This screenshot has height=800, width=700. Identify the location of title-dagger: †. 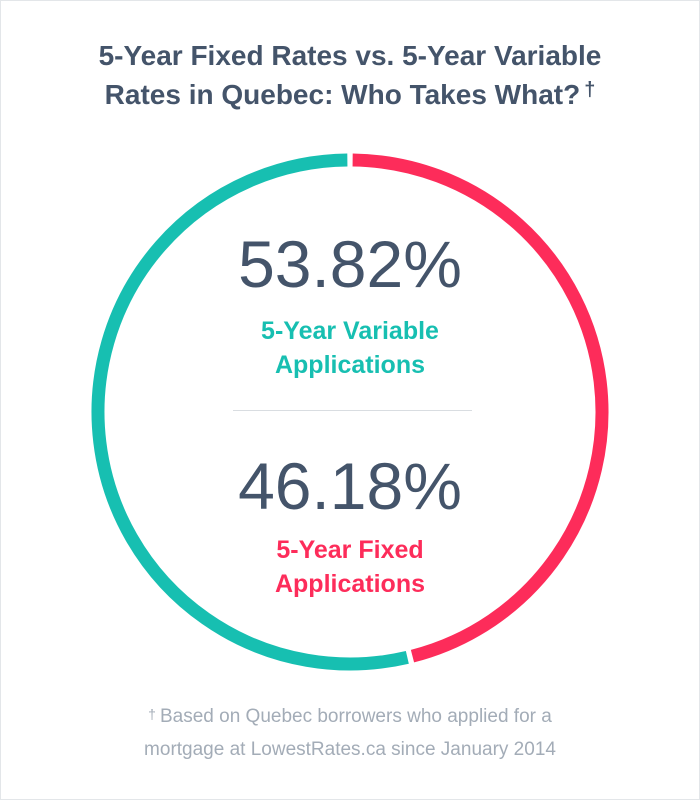
(590, 90).